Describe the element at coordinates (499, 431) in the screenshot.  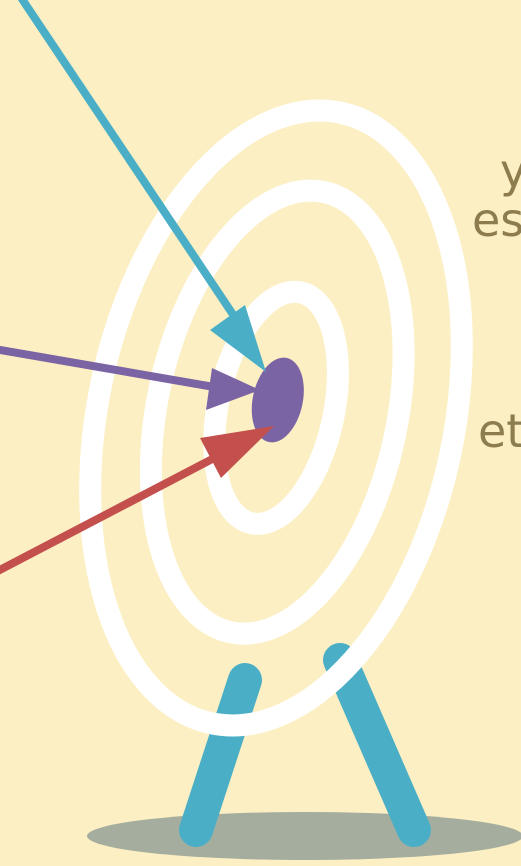
I see `partial-text-line-3: et` at that location.